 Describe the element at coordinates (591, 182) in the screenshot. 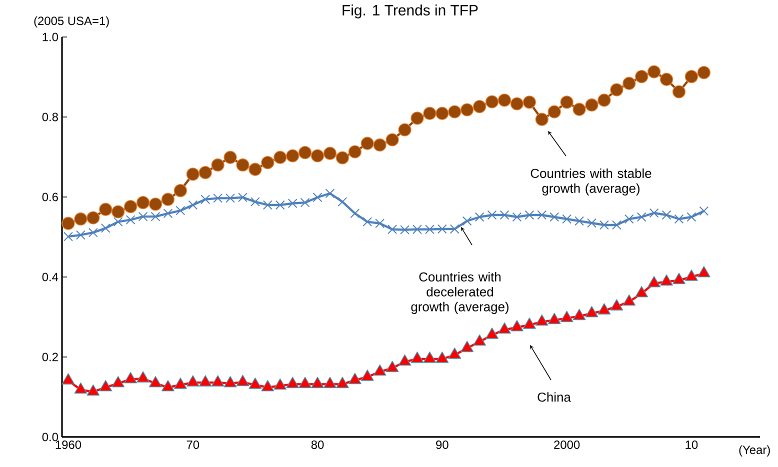

I see `annotation: Countries with stable growth (average)` at that location.